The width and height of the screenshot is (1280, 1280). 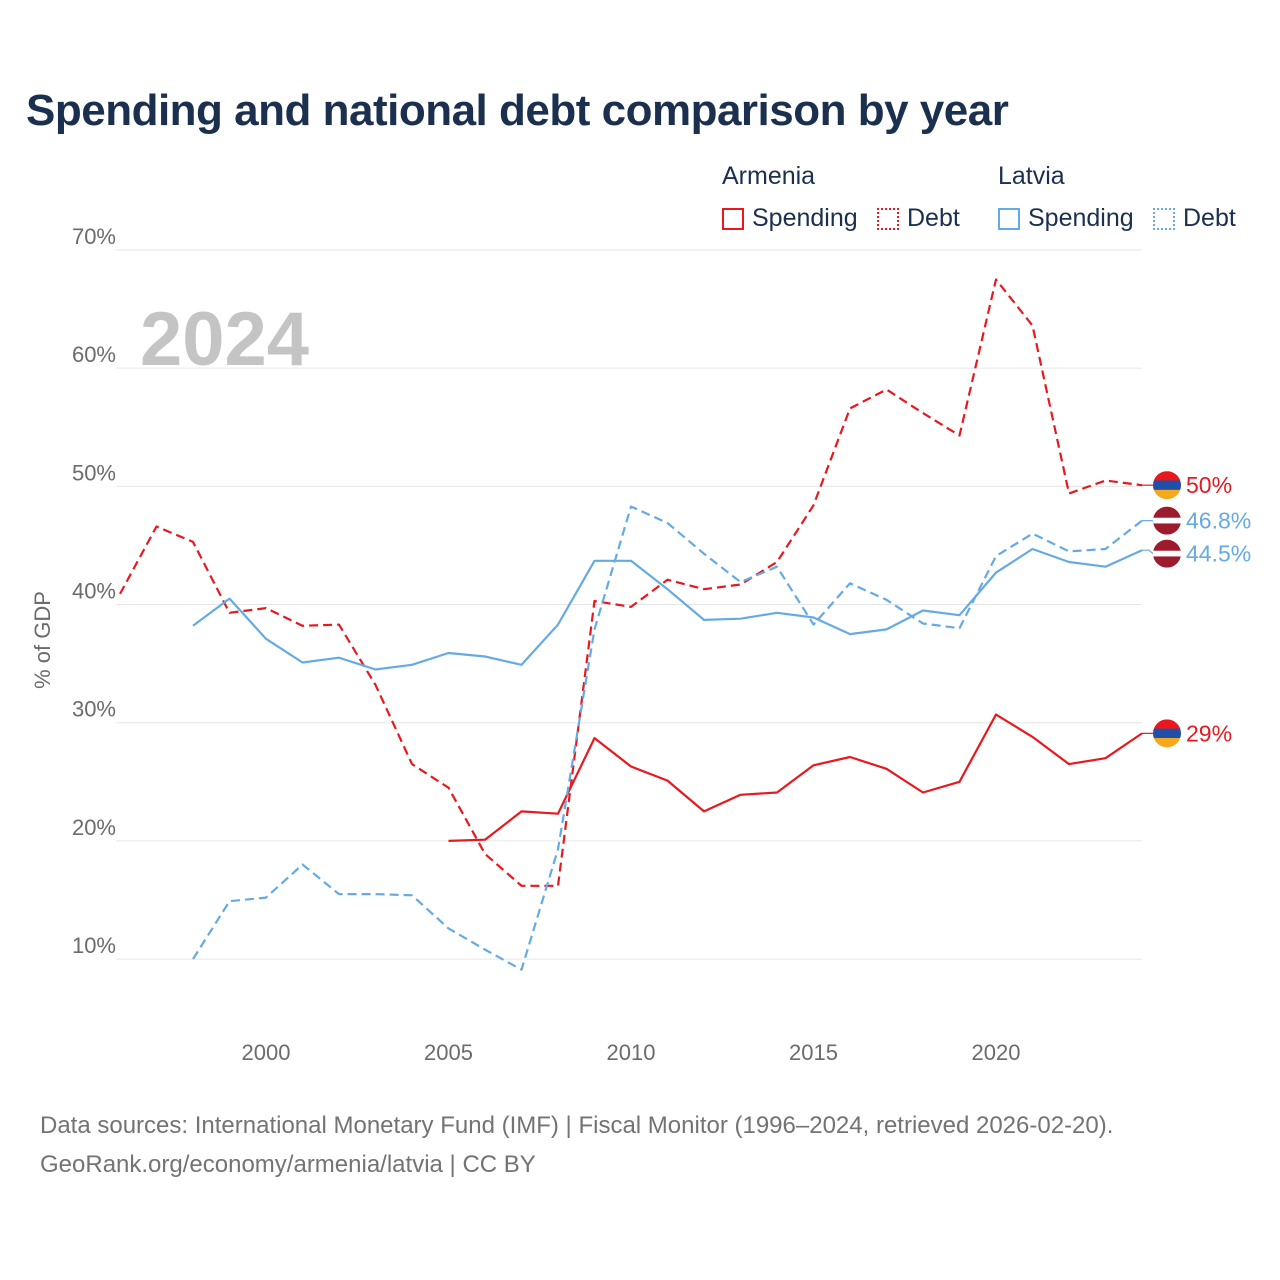 What do you see at coordinates (94, 236) in the screenshot?
I see `y-tick-label-70: 70%` at bounding box center [94, 236].